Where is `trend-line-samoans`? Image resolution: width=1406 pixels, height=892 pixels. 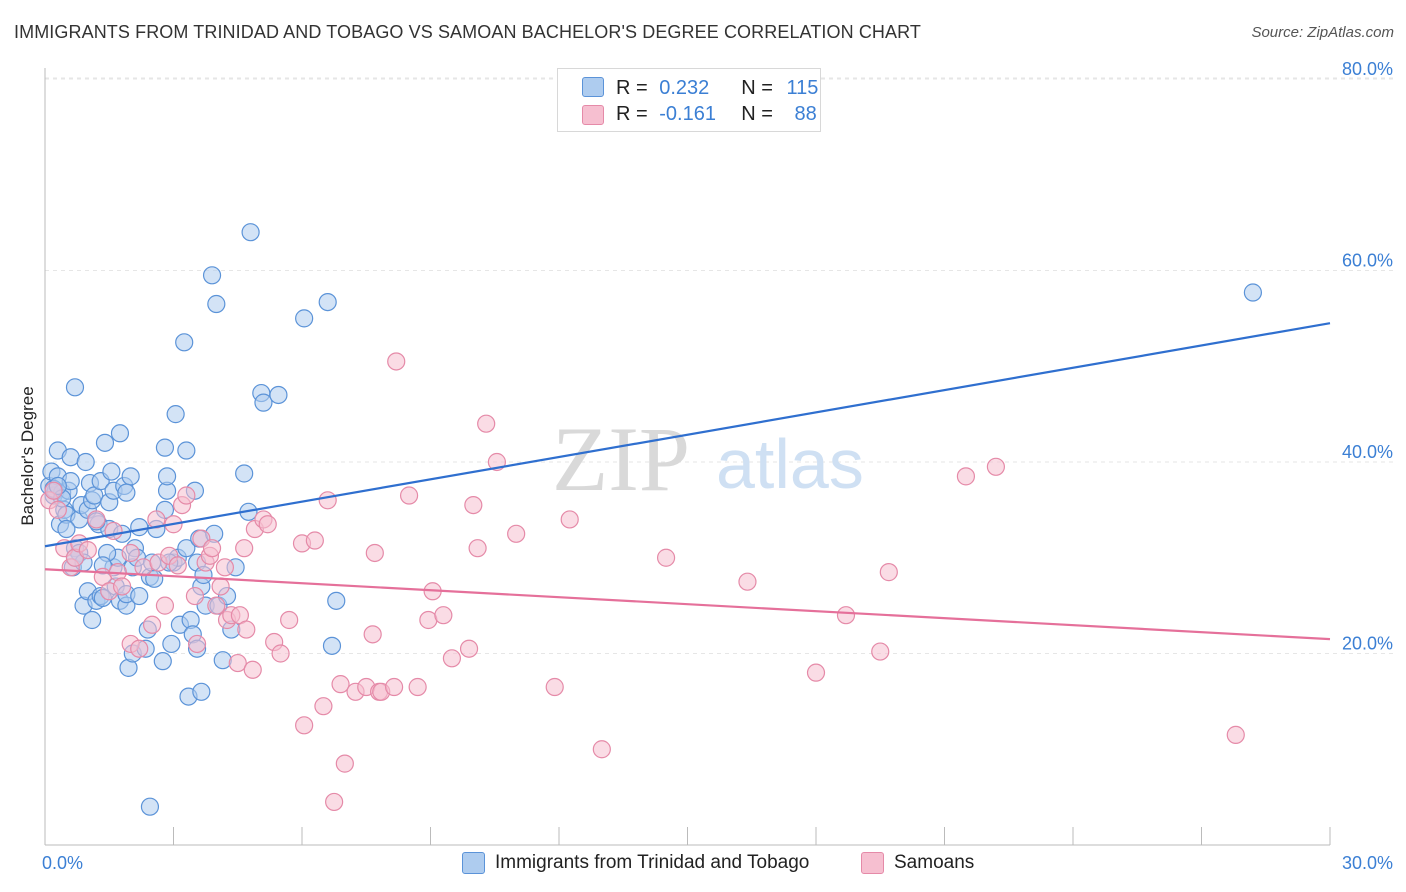 trend-line-samoans is located at coordinates (687, 604).